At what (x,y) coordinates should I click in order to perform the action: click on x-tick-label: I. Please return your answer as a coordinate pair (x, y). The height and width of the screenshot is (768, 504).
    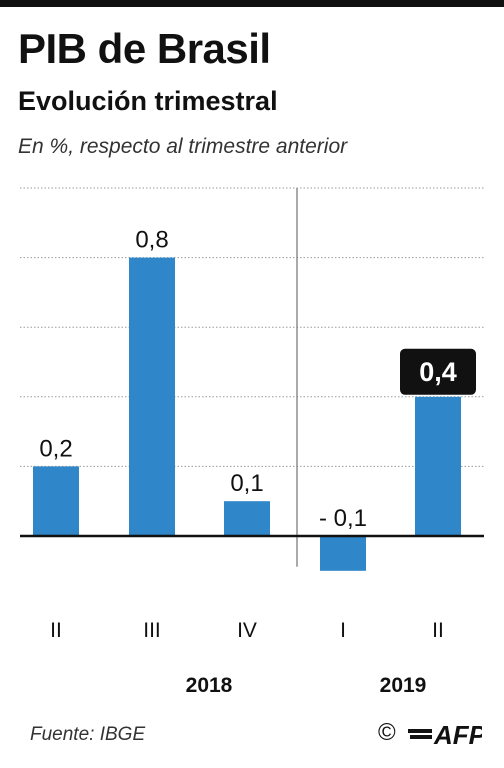
    Looking at the image, I should click on (343, 630).